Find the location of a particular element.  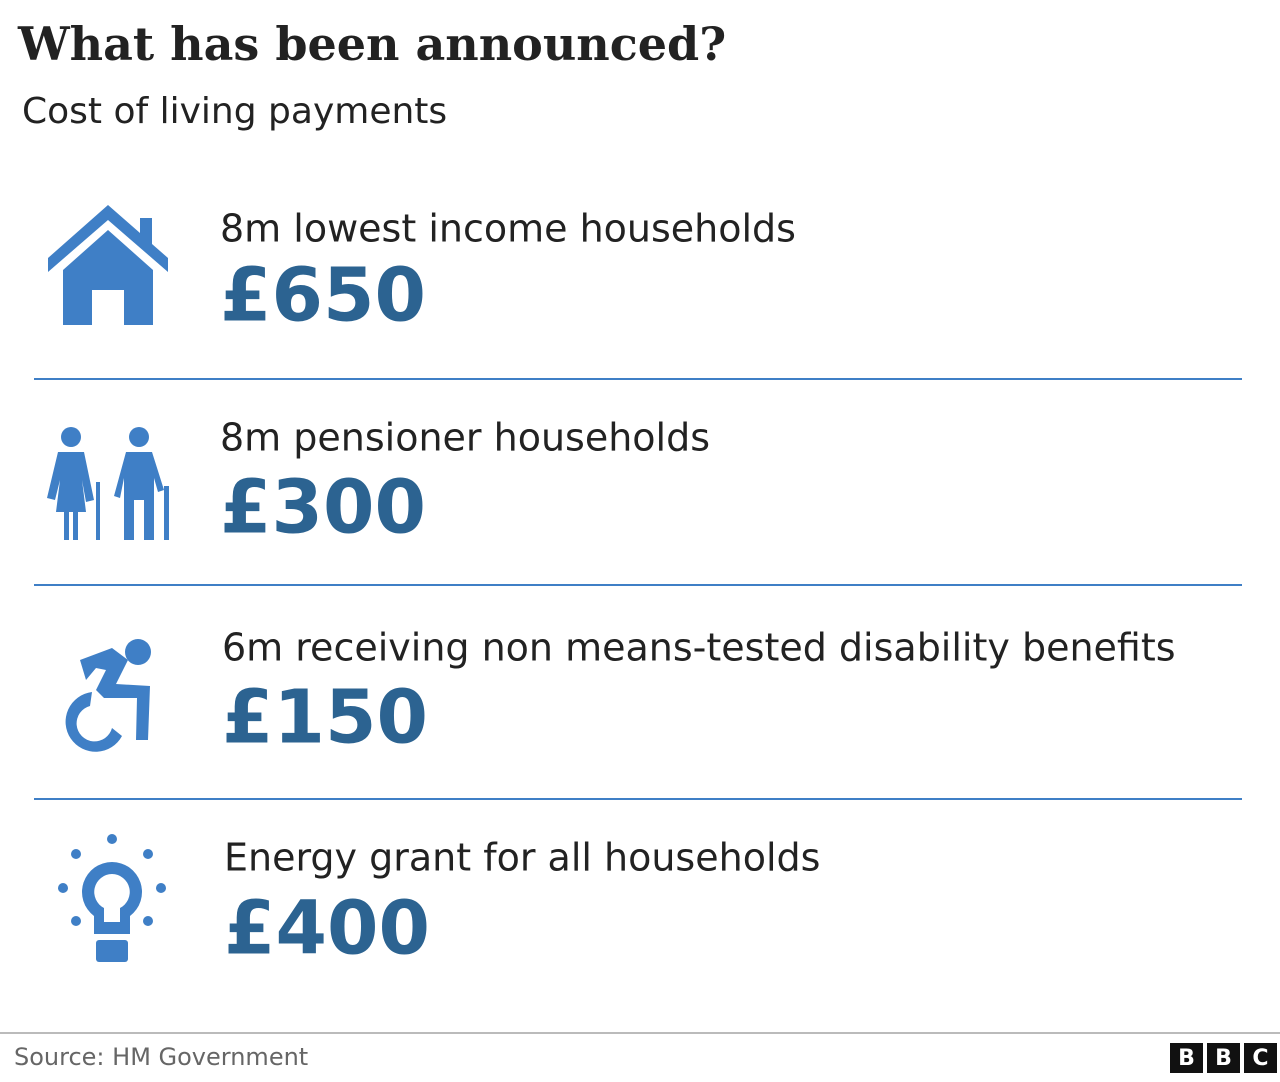

source: Source: HM Government is located at coordinates (161, 1057).